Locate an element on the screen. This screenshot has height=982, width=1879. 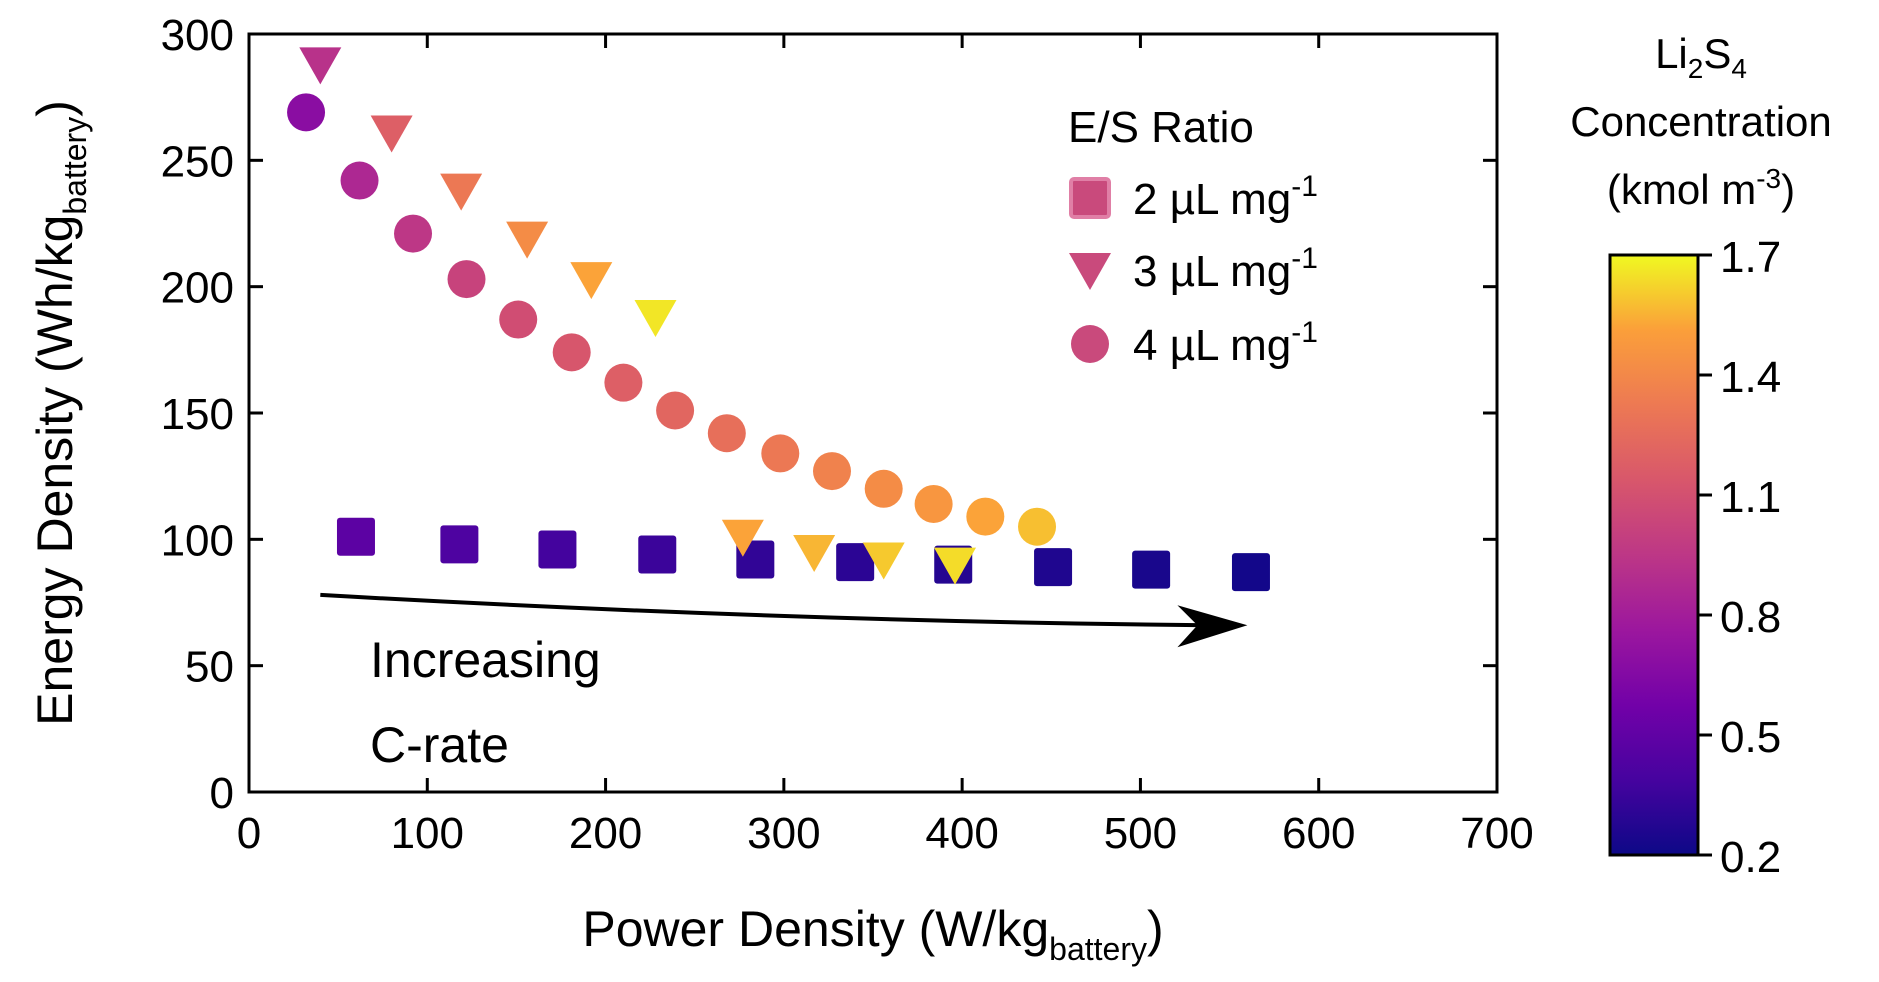
colorbar-tick-label: 1.4 is located at coordinates (1750, 377).